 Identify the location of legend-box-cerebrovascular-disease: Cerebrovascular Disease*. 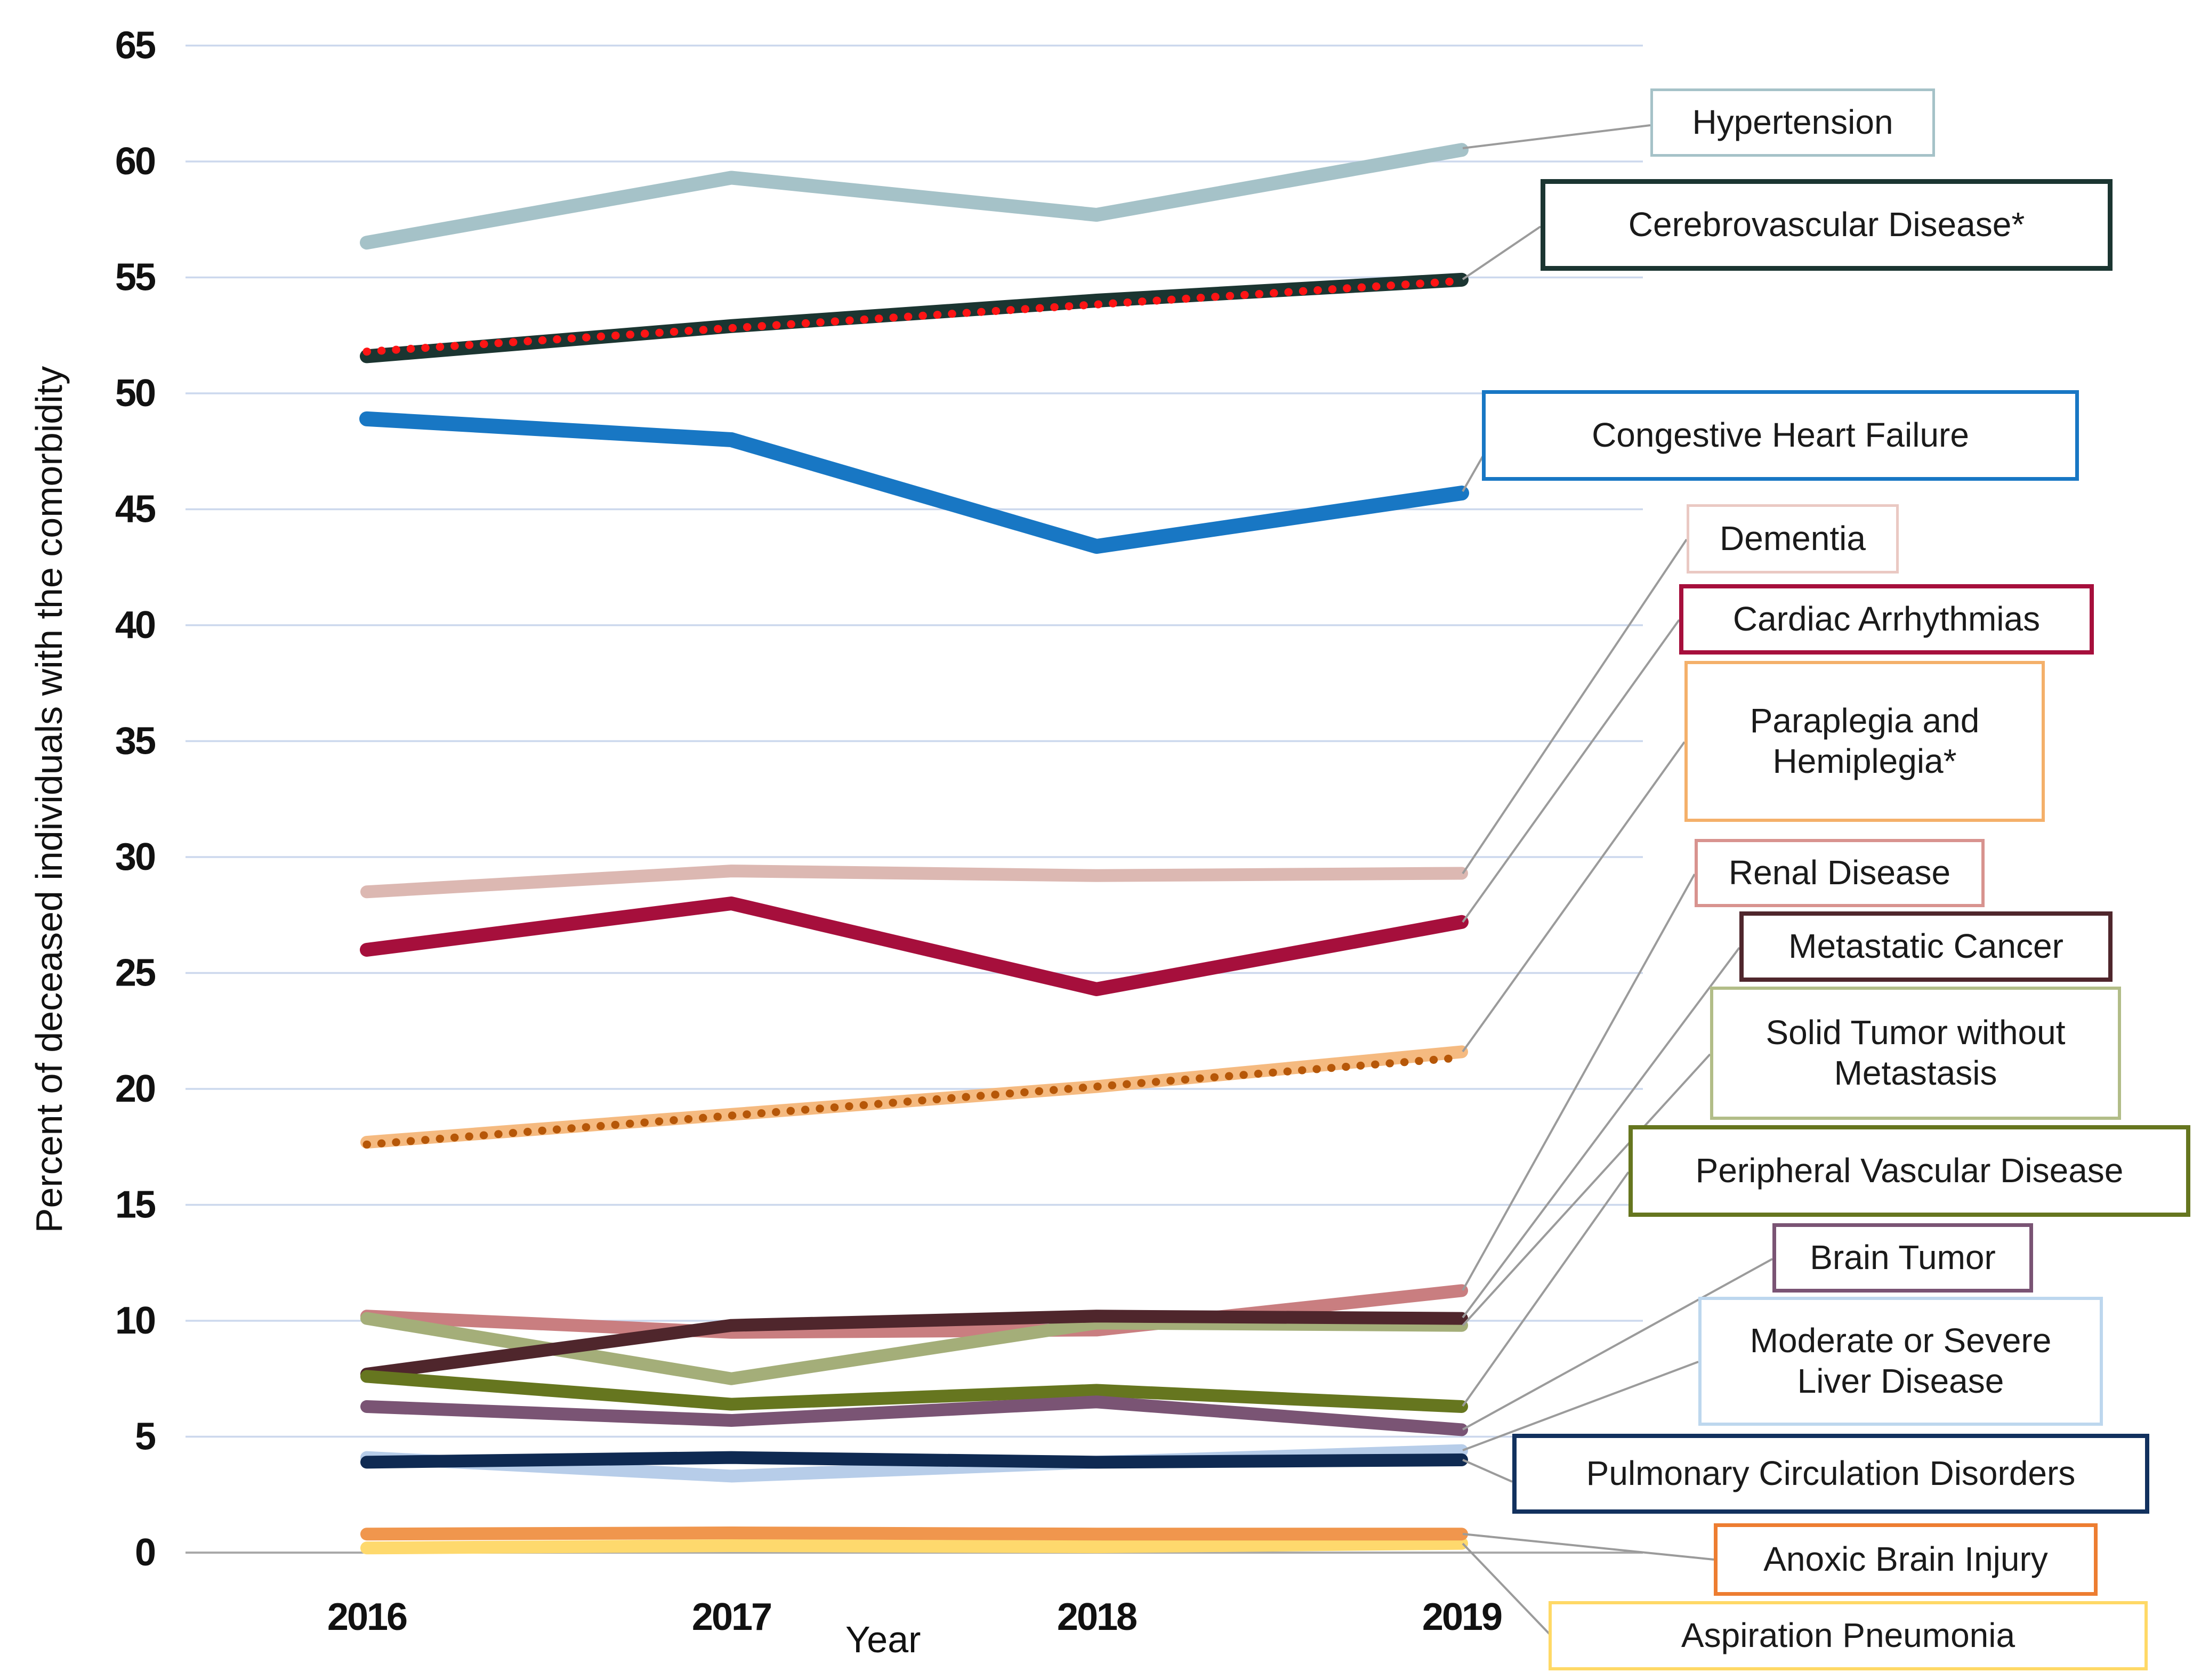
(1827, 225).